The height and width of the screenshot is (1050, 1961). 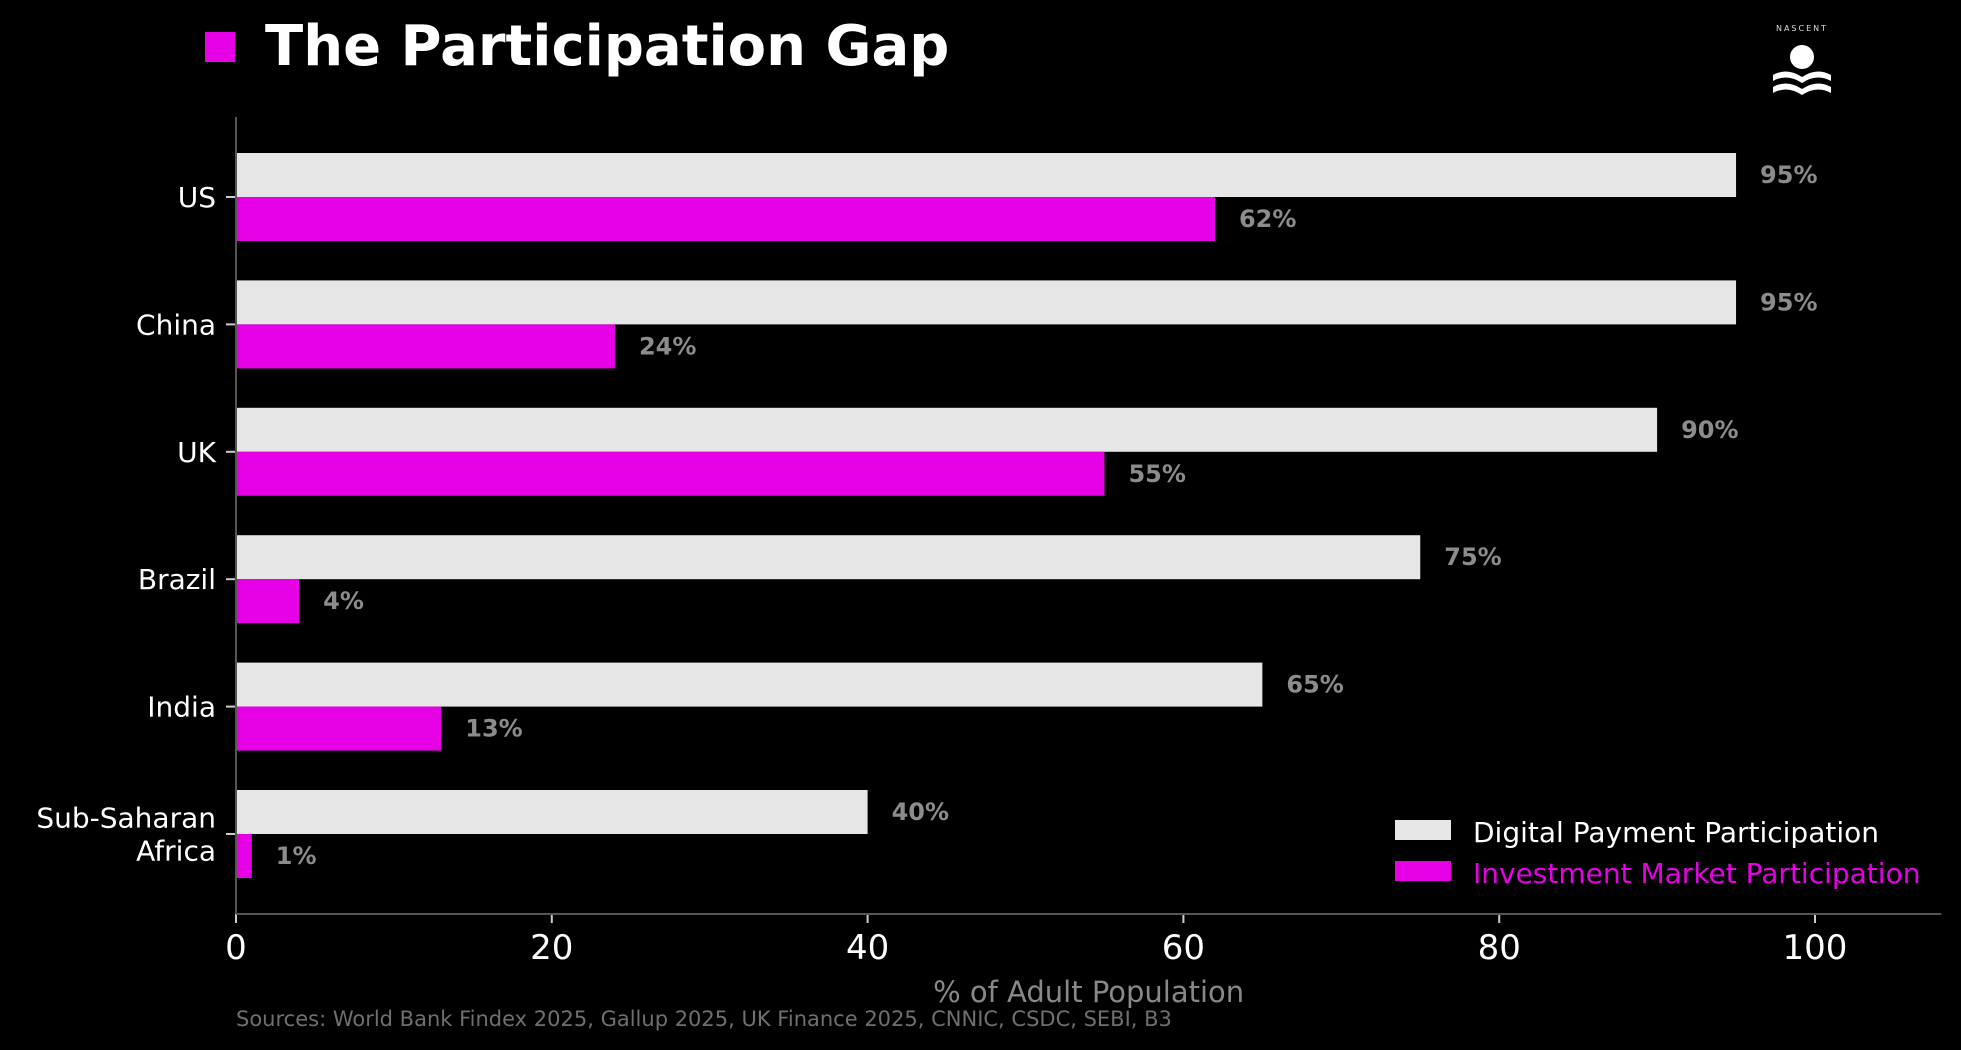 What do you see at coordinates (1676, 832) in the screenshot?
I see `legend-label-digital: Digital Payment Participation` at bounding box center [1676, 832].